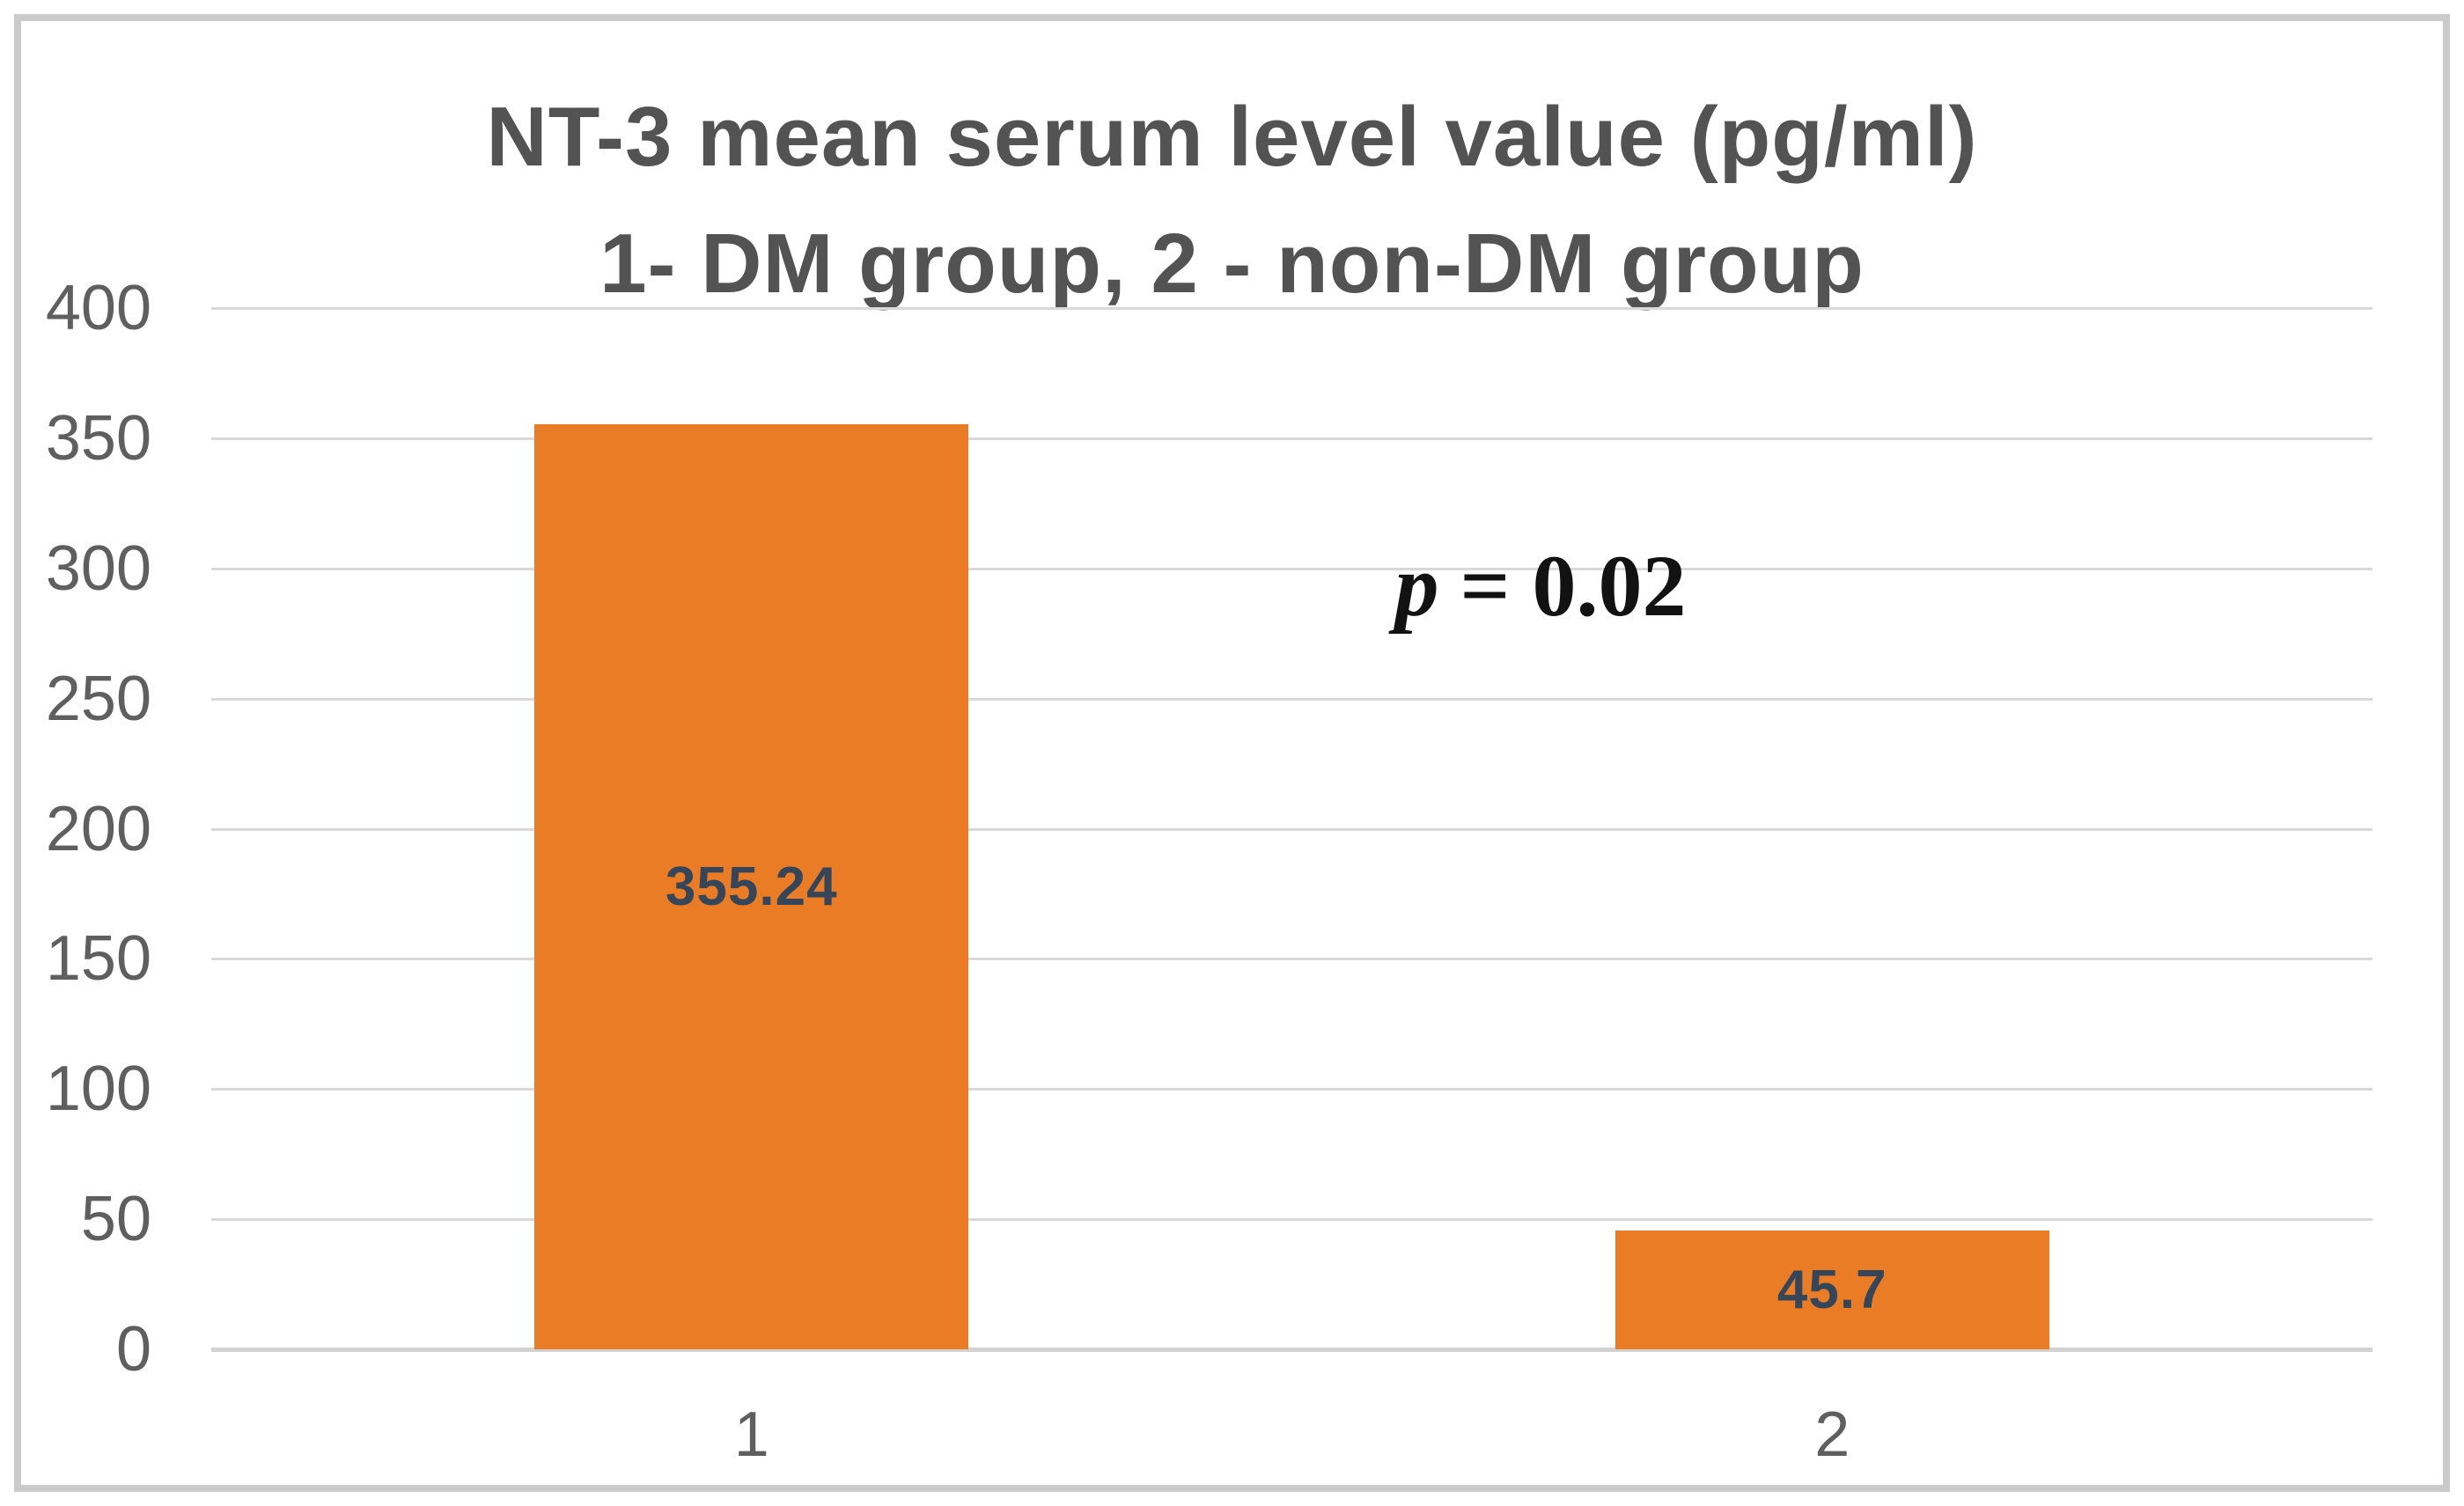 Image resolution: width=2464 pixels, height=1506 pixels. What do you see at coordinates (98, 959) in the screenshot?
I see `y-axis-tick-label-150: 150` at bounding box center [98, 959].